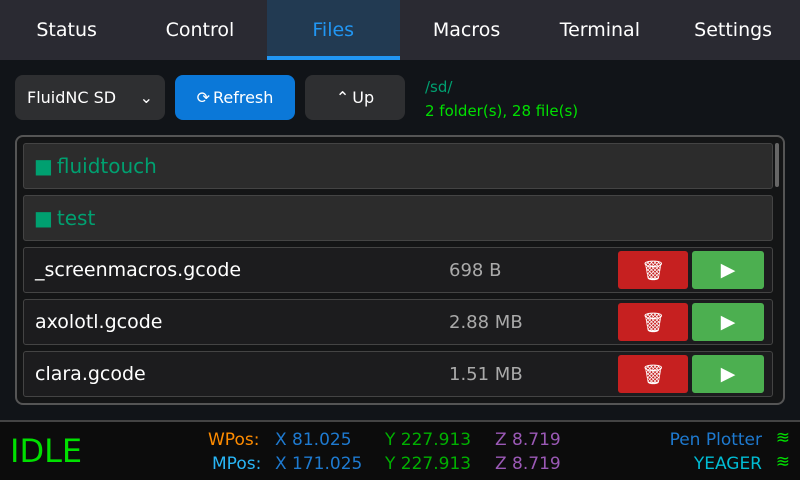 This screenshot has width=800, height=480. What do you see at coordinates (439, 87) in the screenshot?
I see `current-path: /sd/` at bounding box center [439, 87].